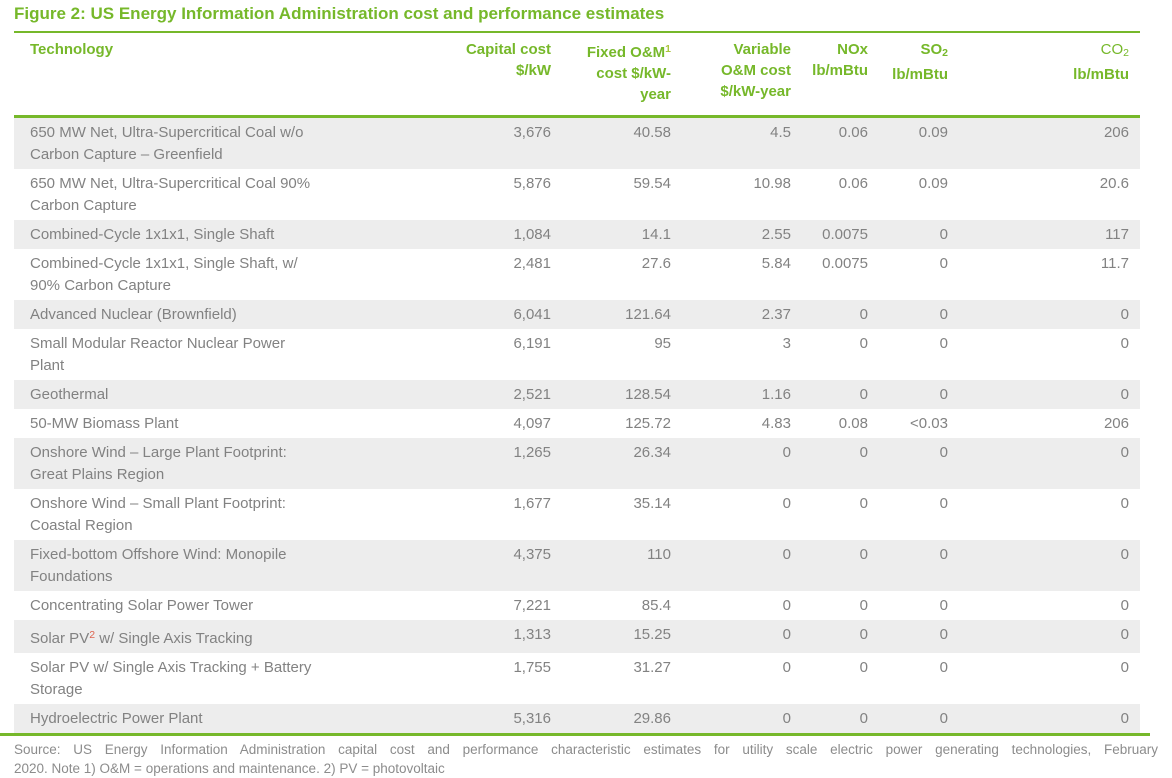 Image resolution: width=1172 pixels, height=778 pixels. Describe the element at coordinates (133, 314) in the screenshot. I see `text-segment: Advanced Nuclear (Brownfield)` at that location.